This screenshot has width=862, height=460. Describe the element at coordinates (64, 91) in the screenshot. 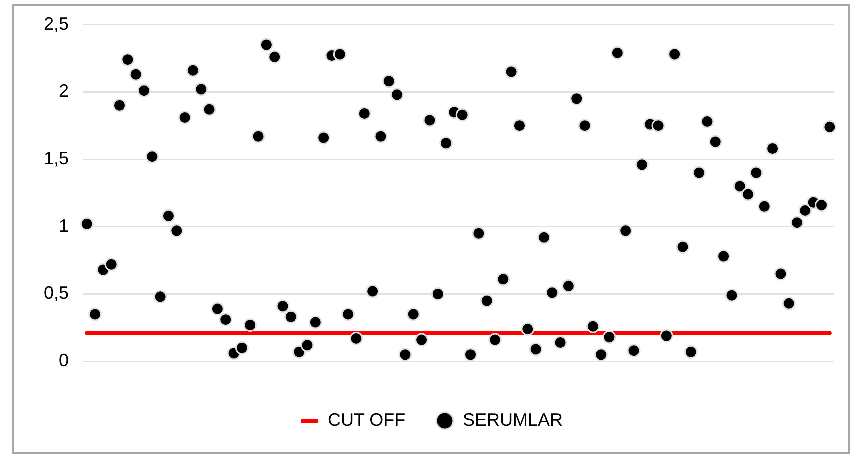

I see `y-tick-label: 2` at that location.